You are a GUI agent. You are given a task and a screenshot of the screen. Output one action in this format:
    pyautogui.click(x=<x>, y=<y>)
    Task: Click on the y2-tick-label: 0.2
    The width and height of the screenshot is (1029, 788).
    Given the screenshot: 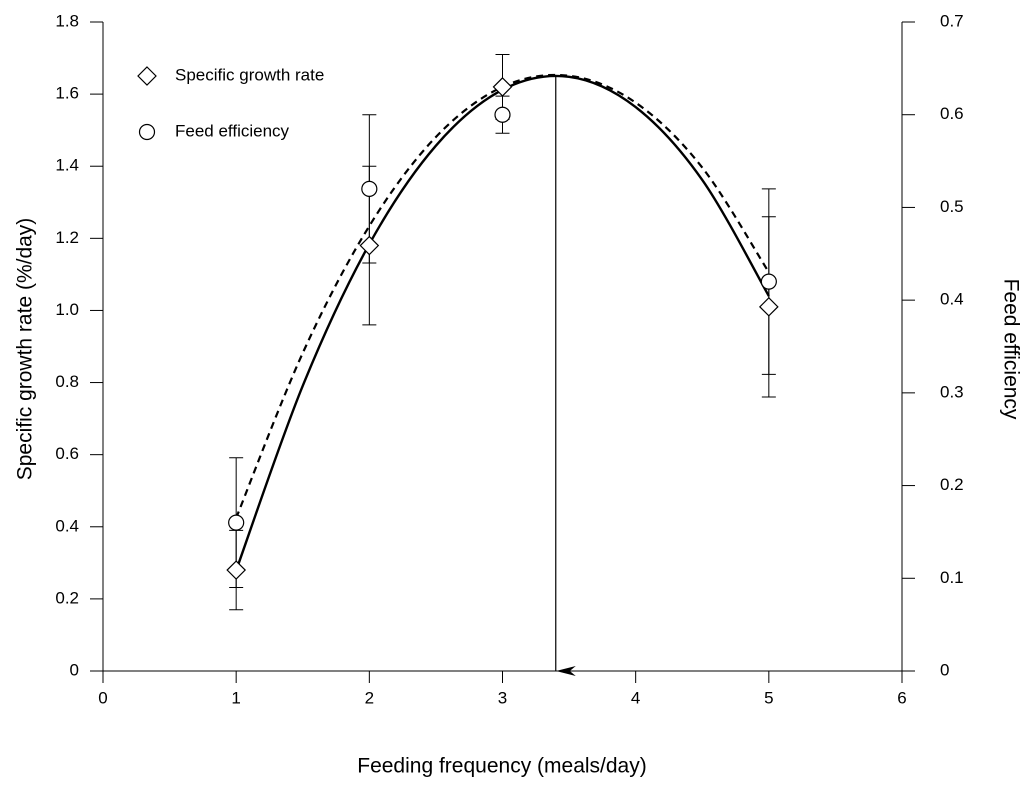 What is the action you would take?
    pyautogui.click(x=952, y=484)
    